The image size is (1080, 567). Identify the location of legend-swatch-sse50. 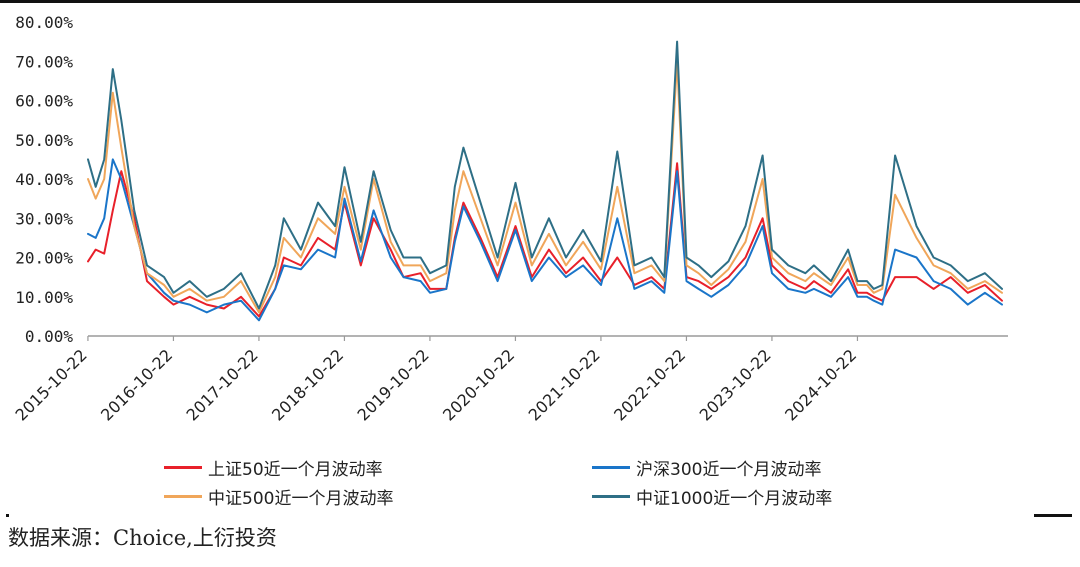
(183, 467).